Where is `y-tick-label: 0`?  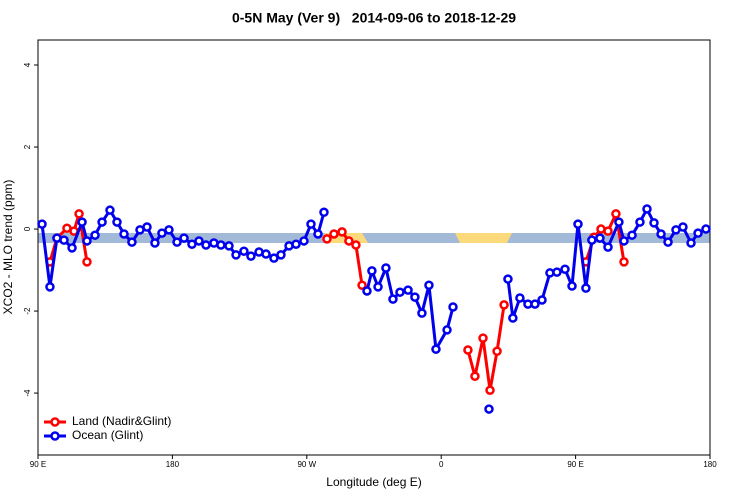 y-tick-label: 0 is located at coordinates (27, 228).